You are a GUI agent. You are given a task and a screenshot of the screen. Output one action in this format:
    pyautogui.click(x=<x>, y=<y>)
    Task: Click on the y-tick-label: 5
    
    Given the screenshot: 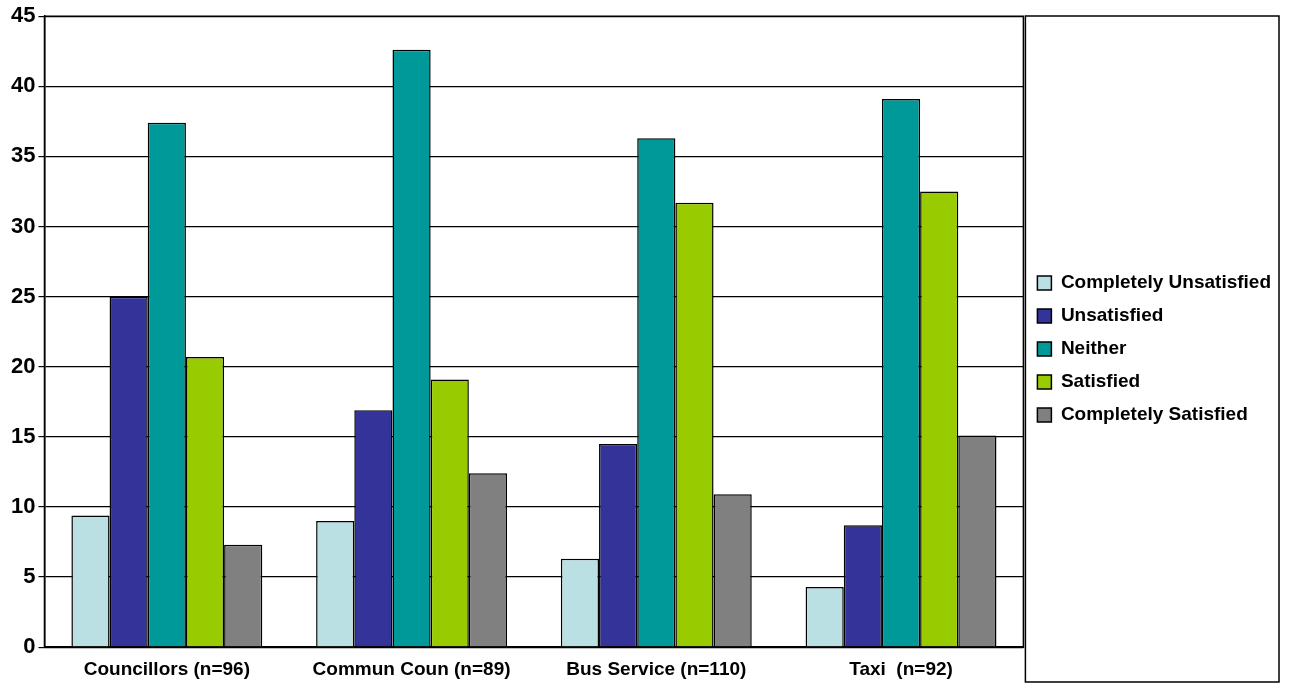 What is the action you would take?
    pyautogui.click(x=29, y=576)
    